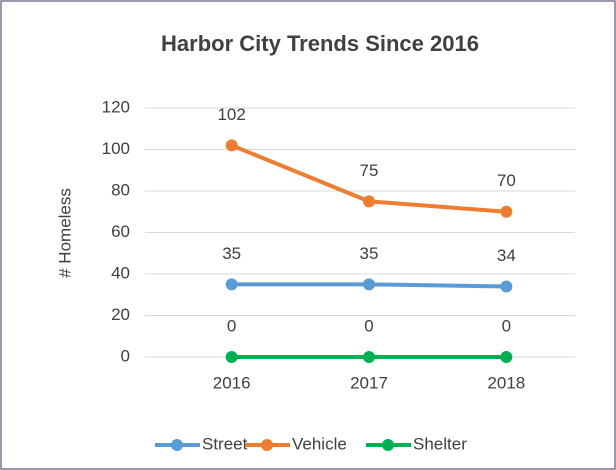 The width and height of the screenshot is (616, 470). I want to click on y-axis-title: # Homeless, so click(64, 233).